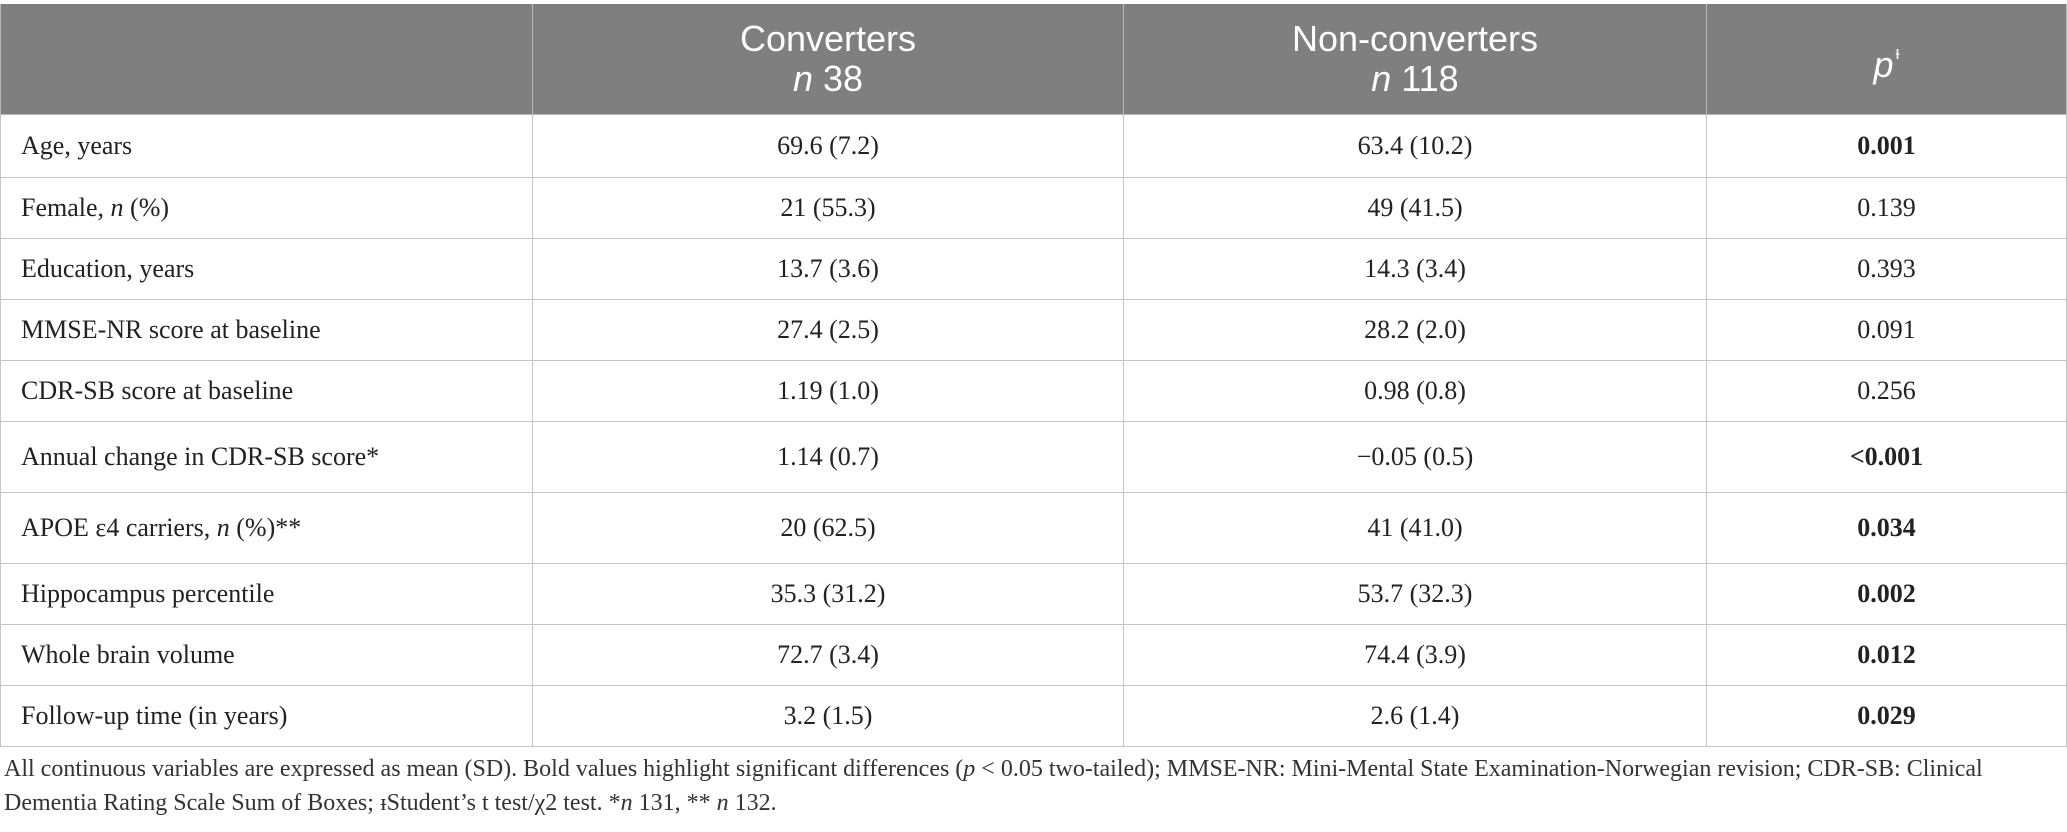 The image size is (2067, 832). What do you see at coordinates (1886, 145) in the screenshot?
I see `p-value: 0.001` at bounding box center [1886, 145].